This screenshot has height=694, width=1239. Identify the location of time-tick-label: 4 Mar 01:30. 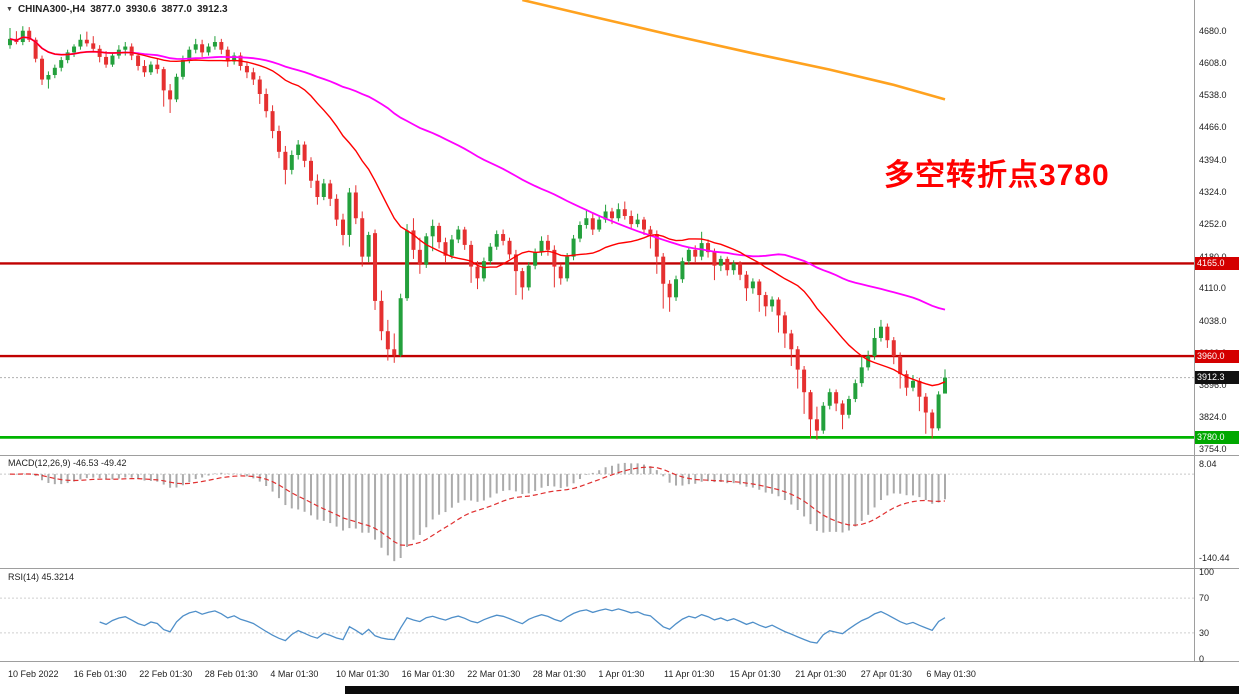
(294, 674).